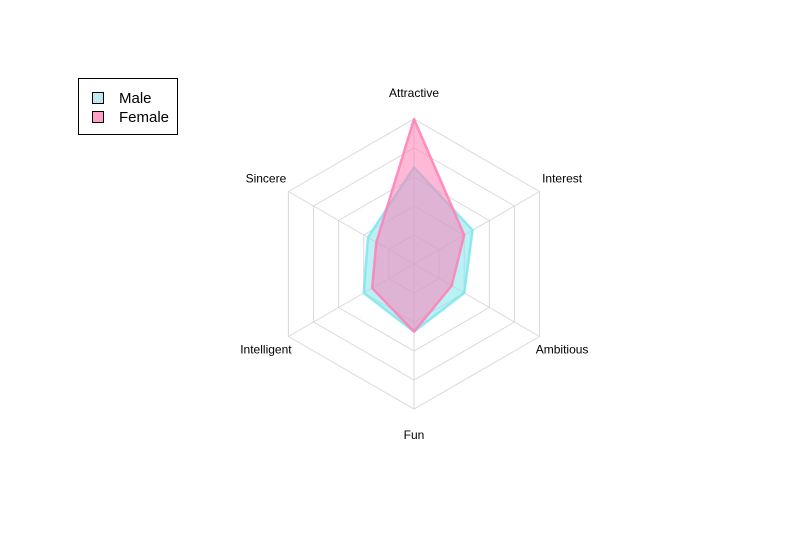 The height and width of the screenshot is (545, 792). Describe the element at coordinates (562, 179) in the screenshot. I see `axis-label-interest: Interest` at that location.